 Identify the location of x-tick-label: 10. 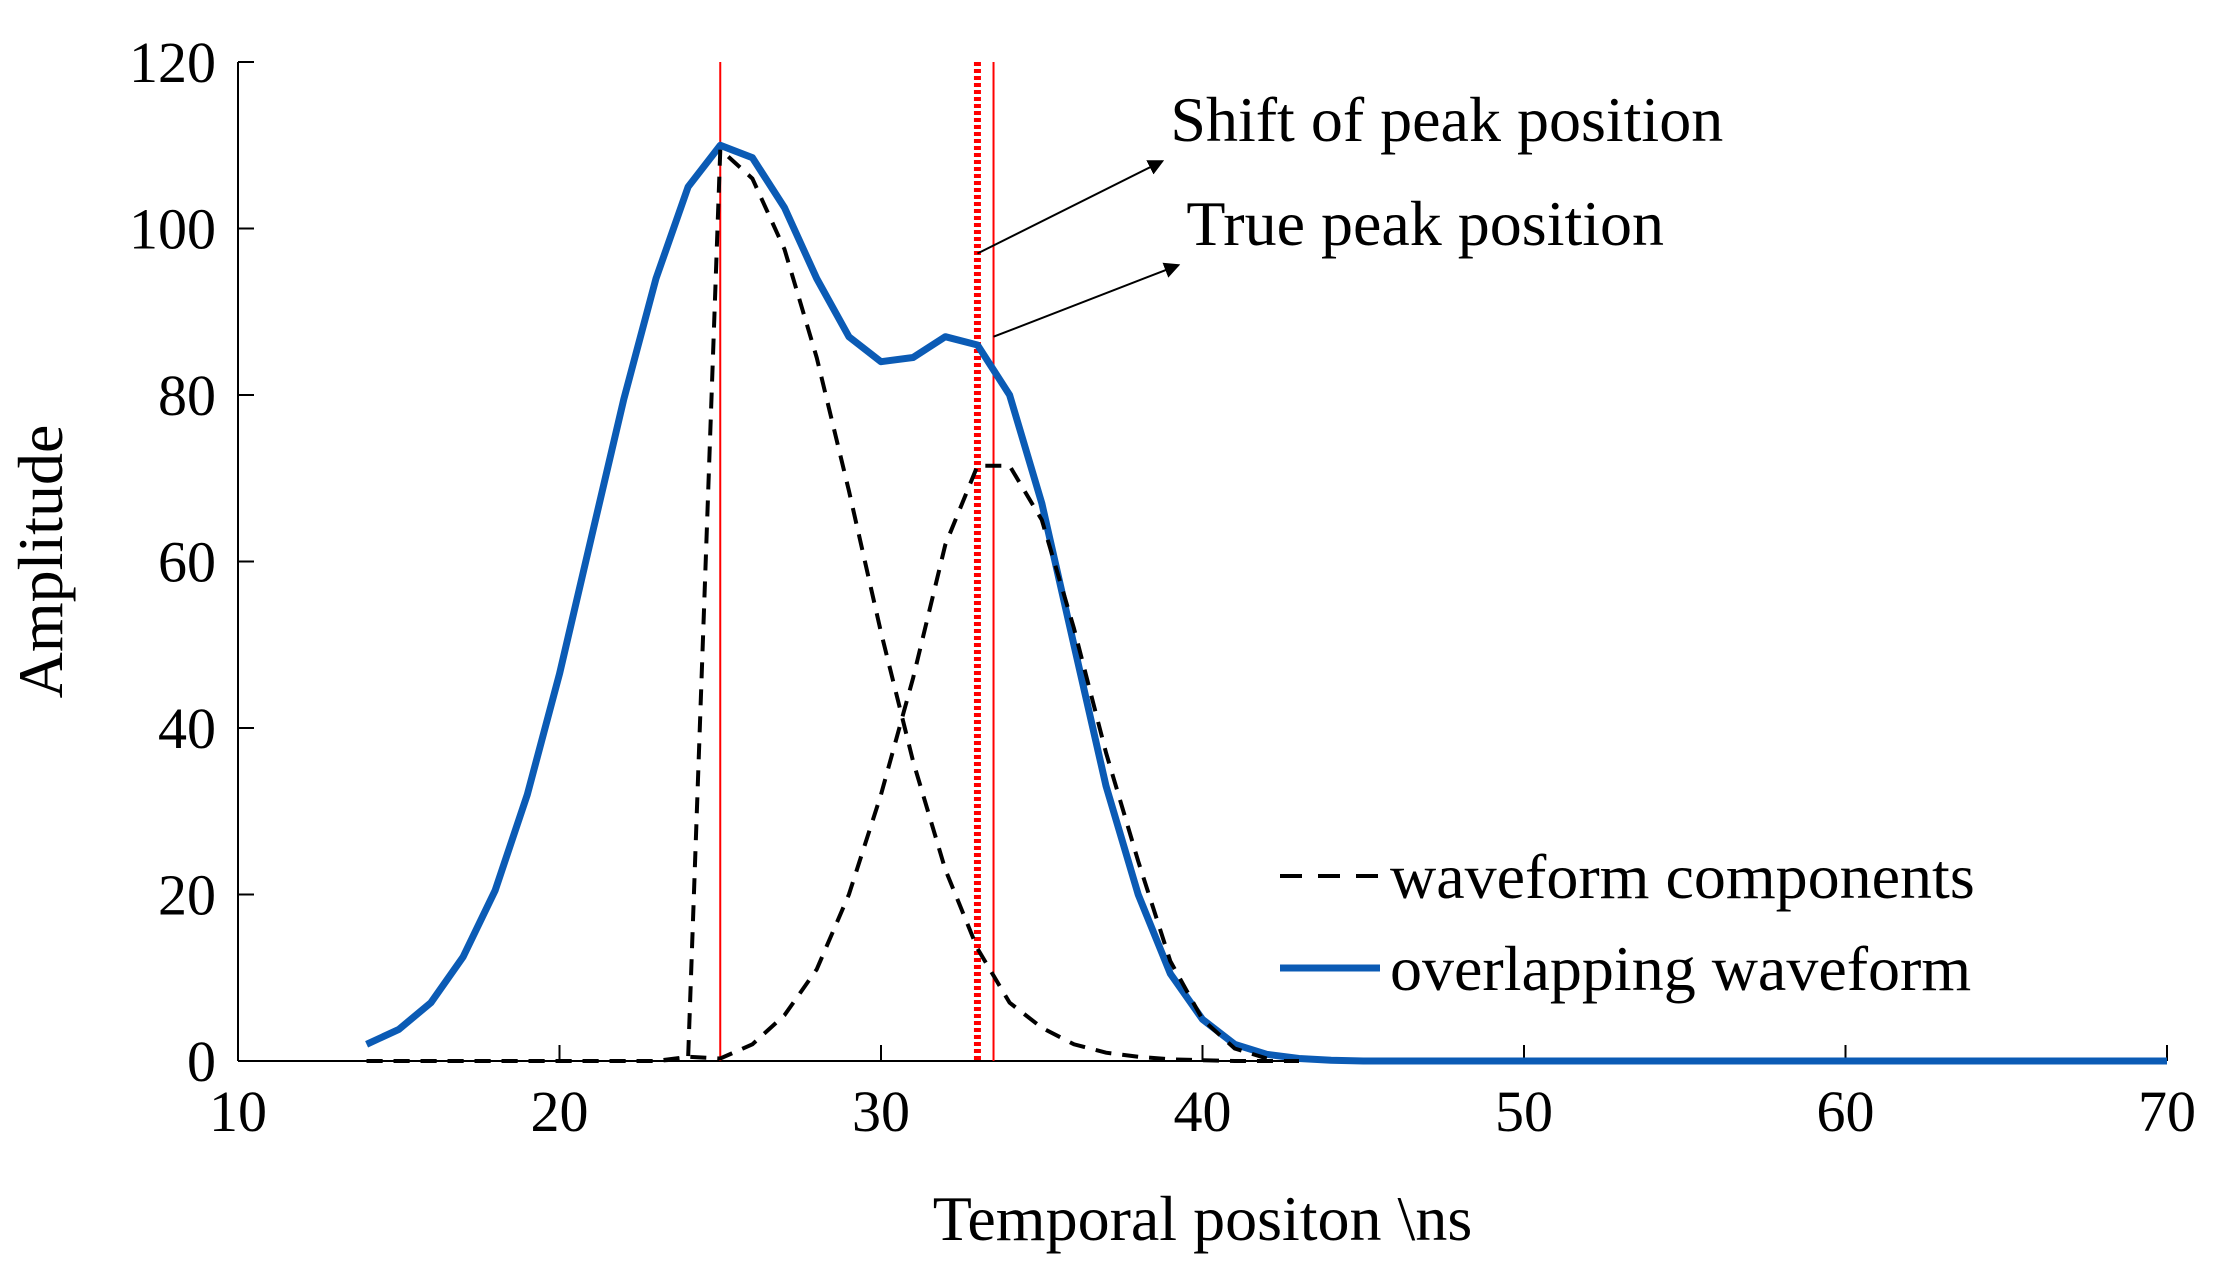
(238, 1111).